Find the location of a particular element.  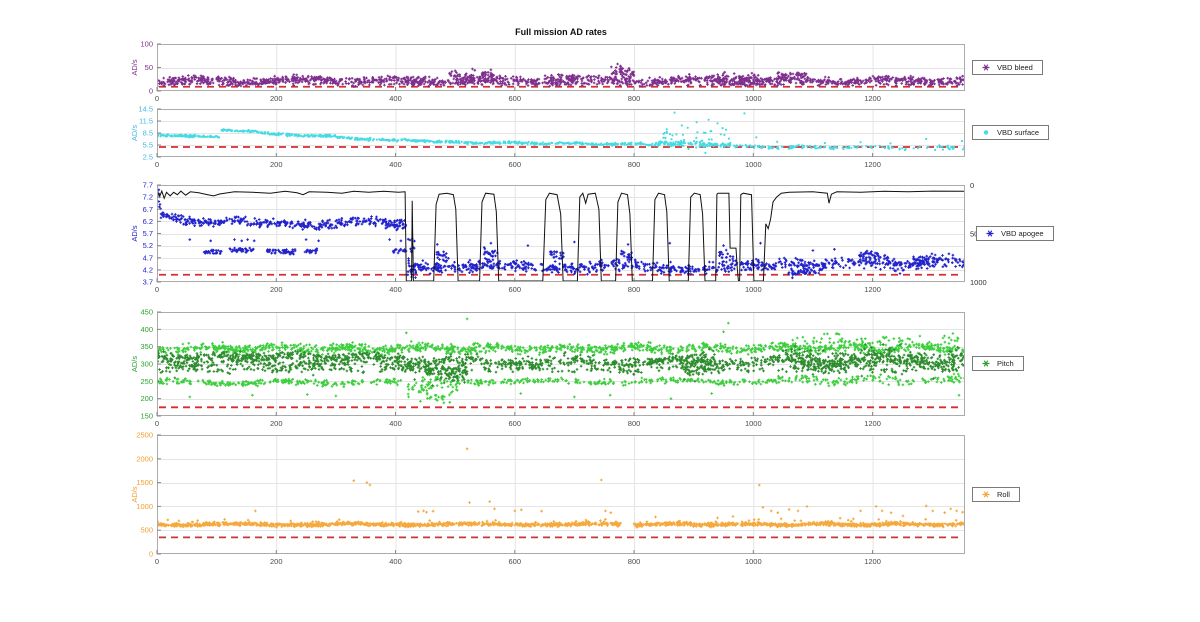

svg-text: 11.5 is located at coordinates (146, 121).